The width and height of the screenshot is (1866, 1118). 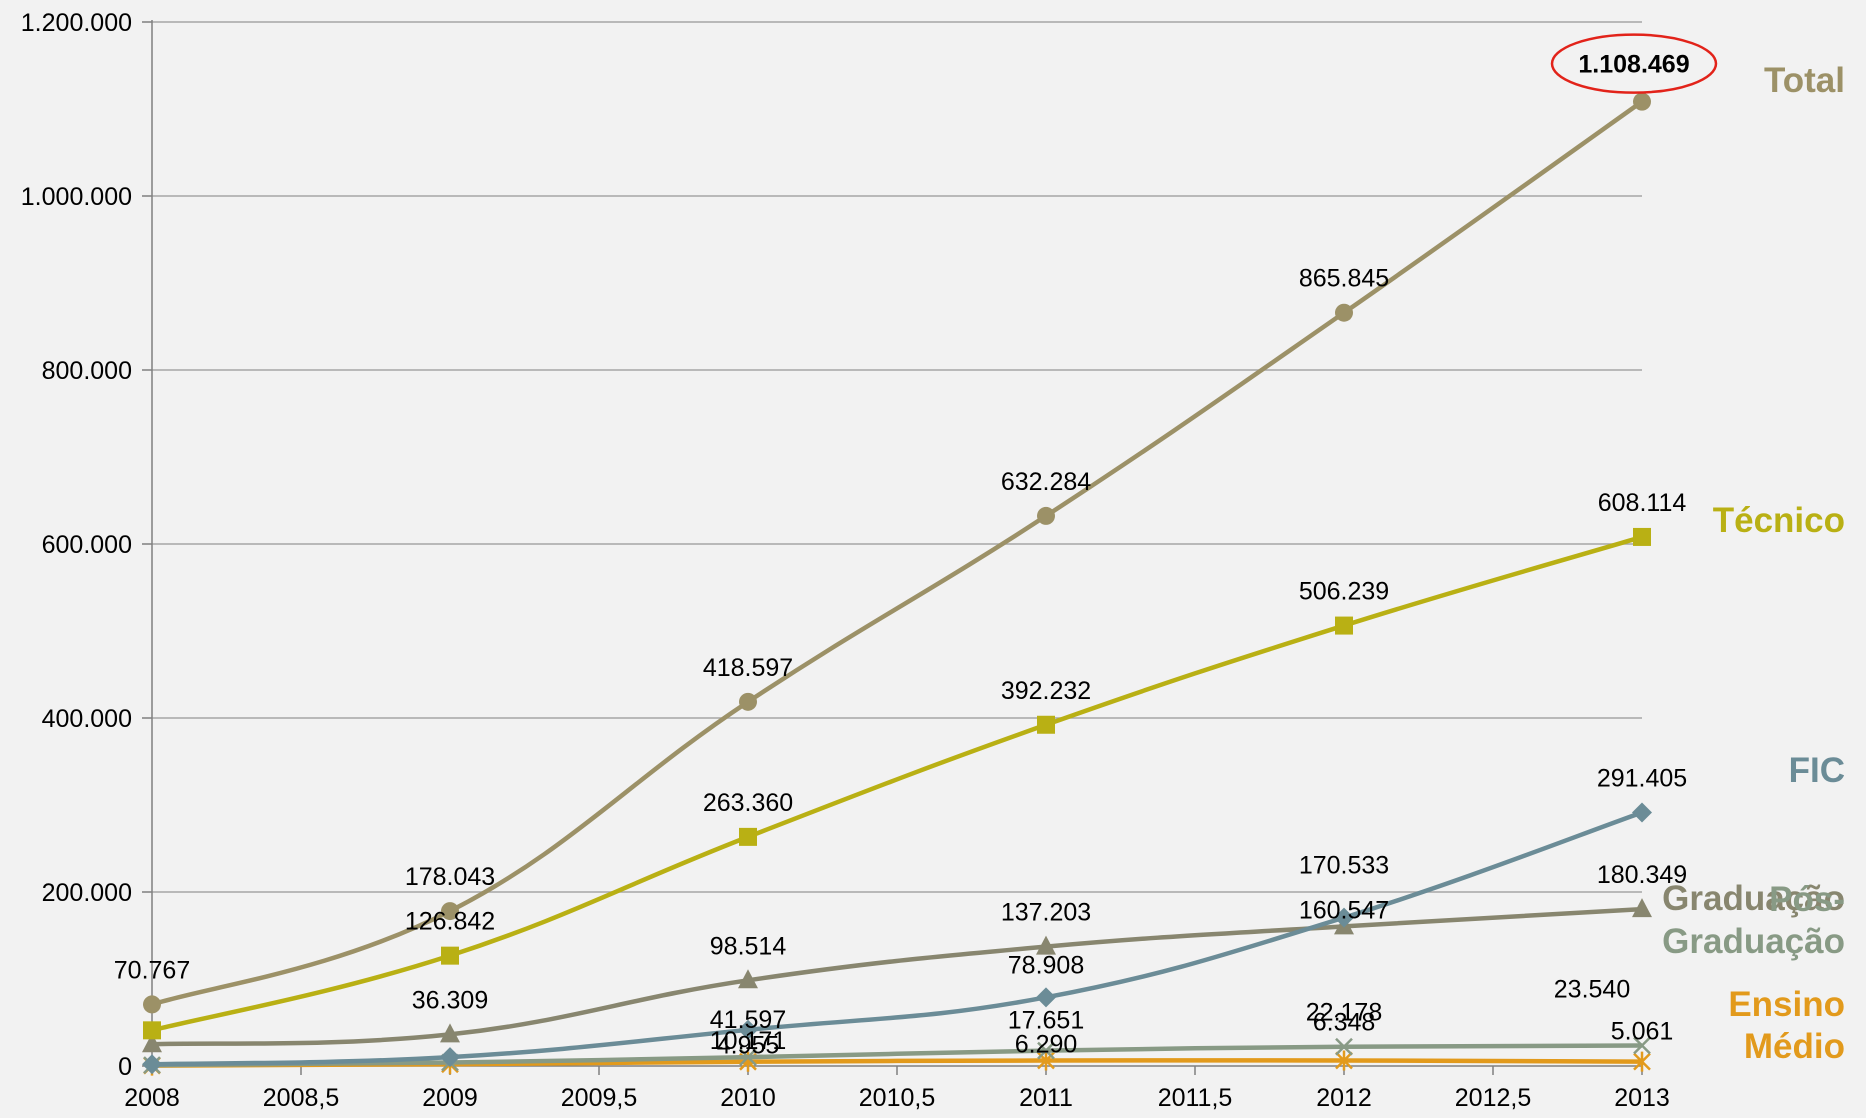 What do you see at coordinates (1344, 592) in the screenshot?
I see `data-label: 506.239` at bounding box center [1344, 592].